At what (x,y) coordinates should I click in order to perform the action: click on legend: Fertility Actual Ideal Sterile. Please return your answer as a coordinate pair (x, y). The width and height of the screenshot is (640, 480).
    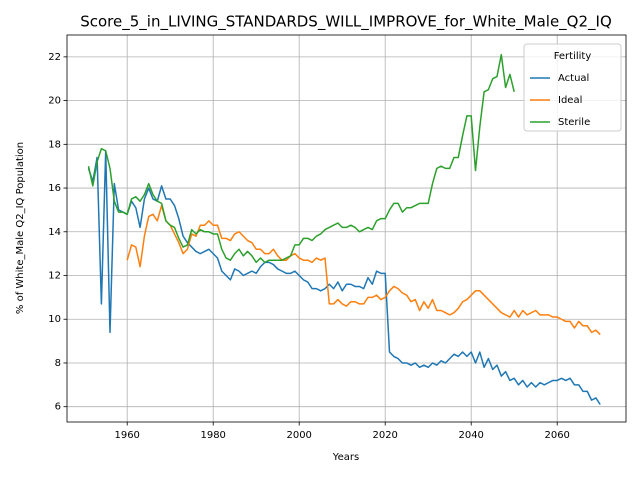
    Looking at the image, I should click on (572, 87).